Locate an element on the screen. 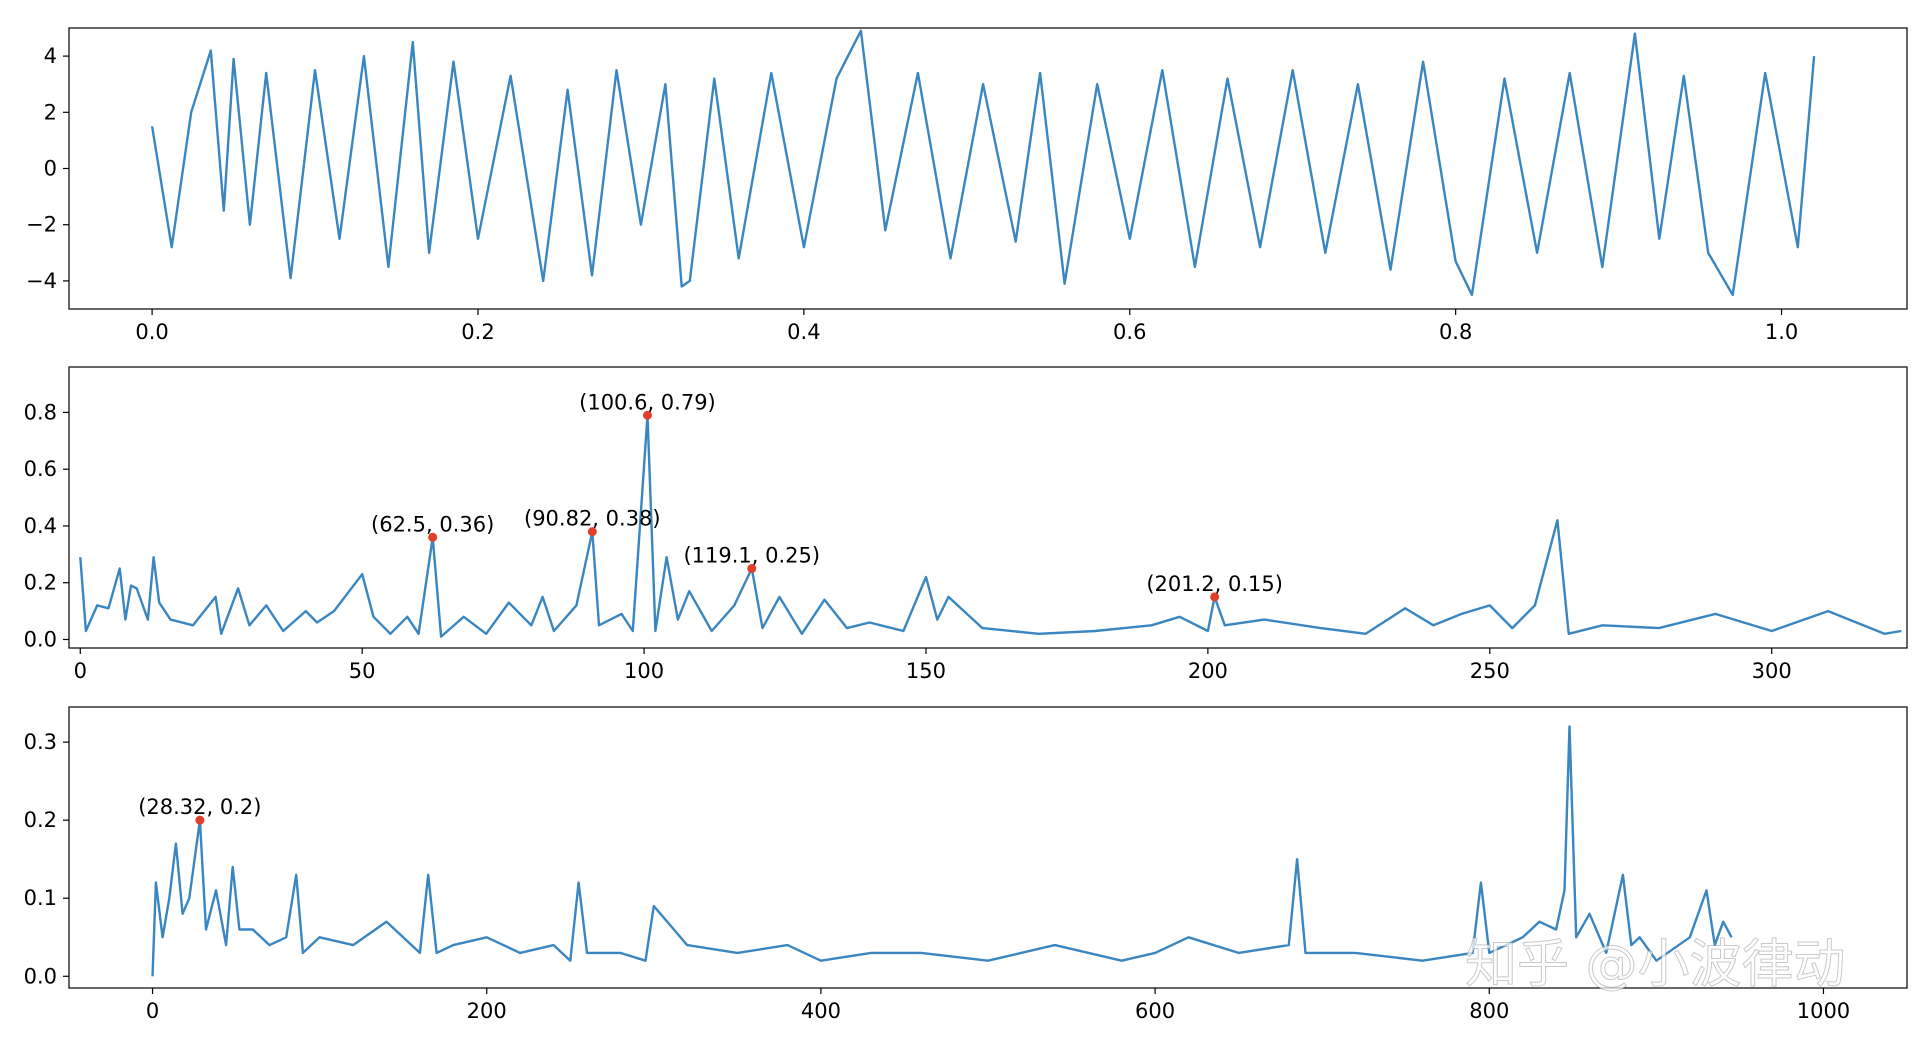 The width and height of the screenshot is (1920, 1039). spectrum-1-ytick-label: 0.0 is located at coordinates (40, 639).